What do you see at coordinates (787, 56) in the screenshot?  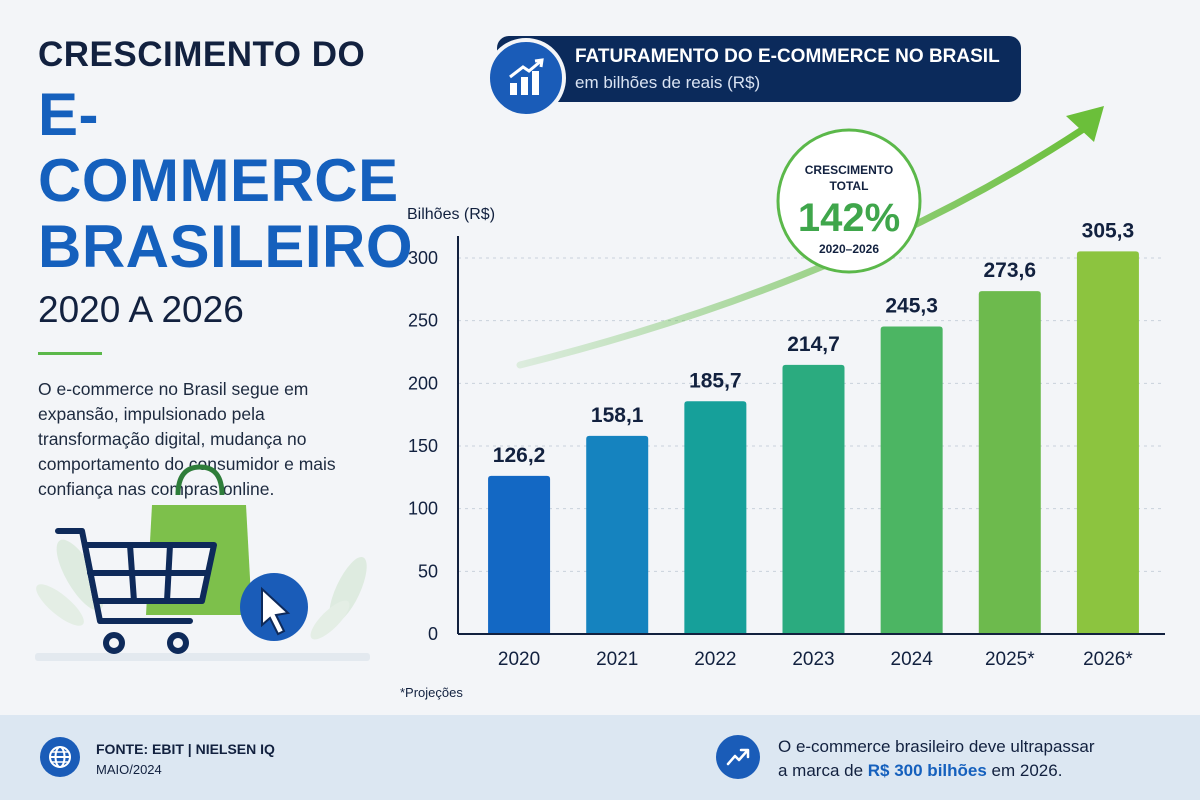 I see `chart-title: FATURAMENTO DO E-COMMERCE NO BRASIL` at bounding box center [787, 56].